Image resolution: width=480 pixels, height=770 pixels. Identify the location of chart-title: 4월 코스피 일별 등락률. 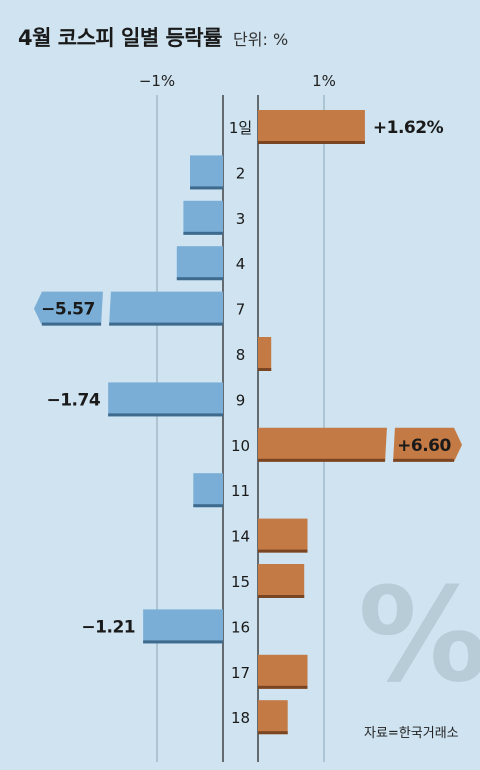
(120, 38).